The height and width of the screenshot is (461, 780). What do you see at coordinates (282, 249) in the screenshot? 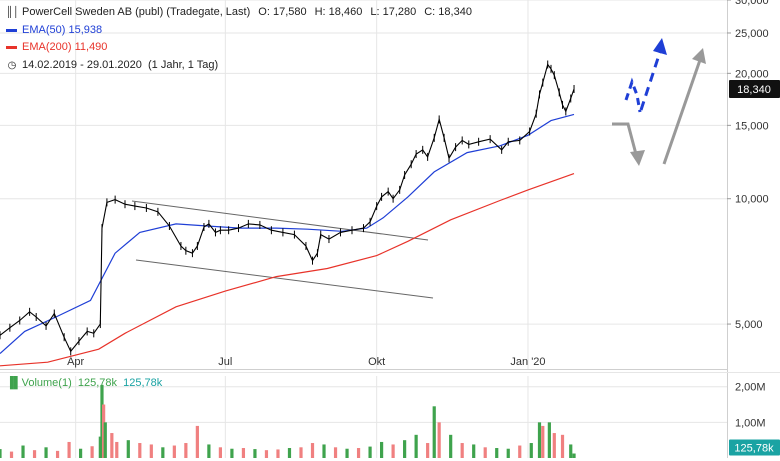
I see `channel-lines` at bounding box center [282, 249].